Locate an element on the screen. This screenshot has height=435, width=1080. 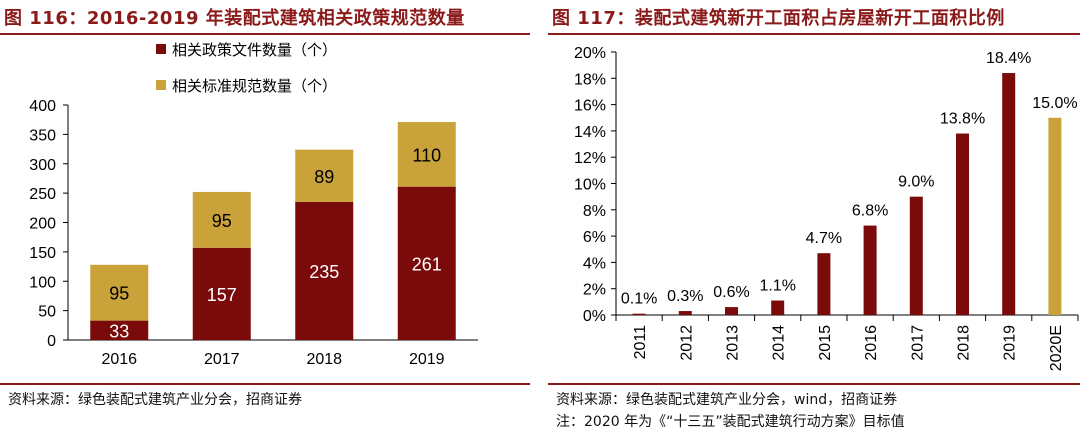
legend-label: 相关标准规范数量（个） is located at coordinates (254, 86).